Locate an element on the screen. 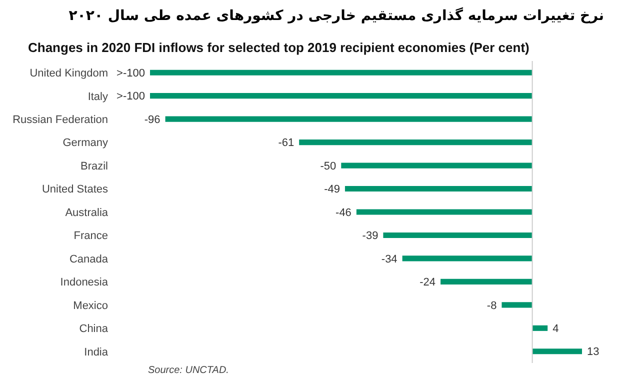 The height and width of the screenshot is (389, 620). y-tick-label: India is located at coordinates (96, 352).